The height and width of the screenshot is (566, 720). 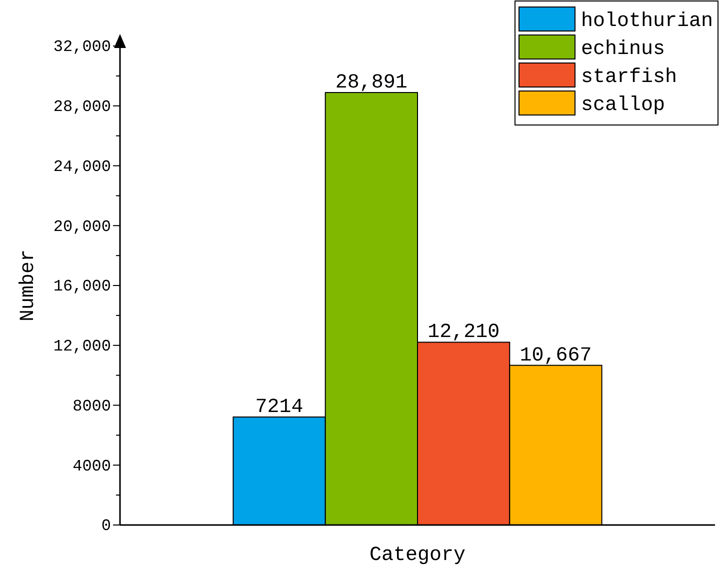 I want to click on y-tick-label: 16,000, so click(x=82, y=287).